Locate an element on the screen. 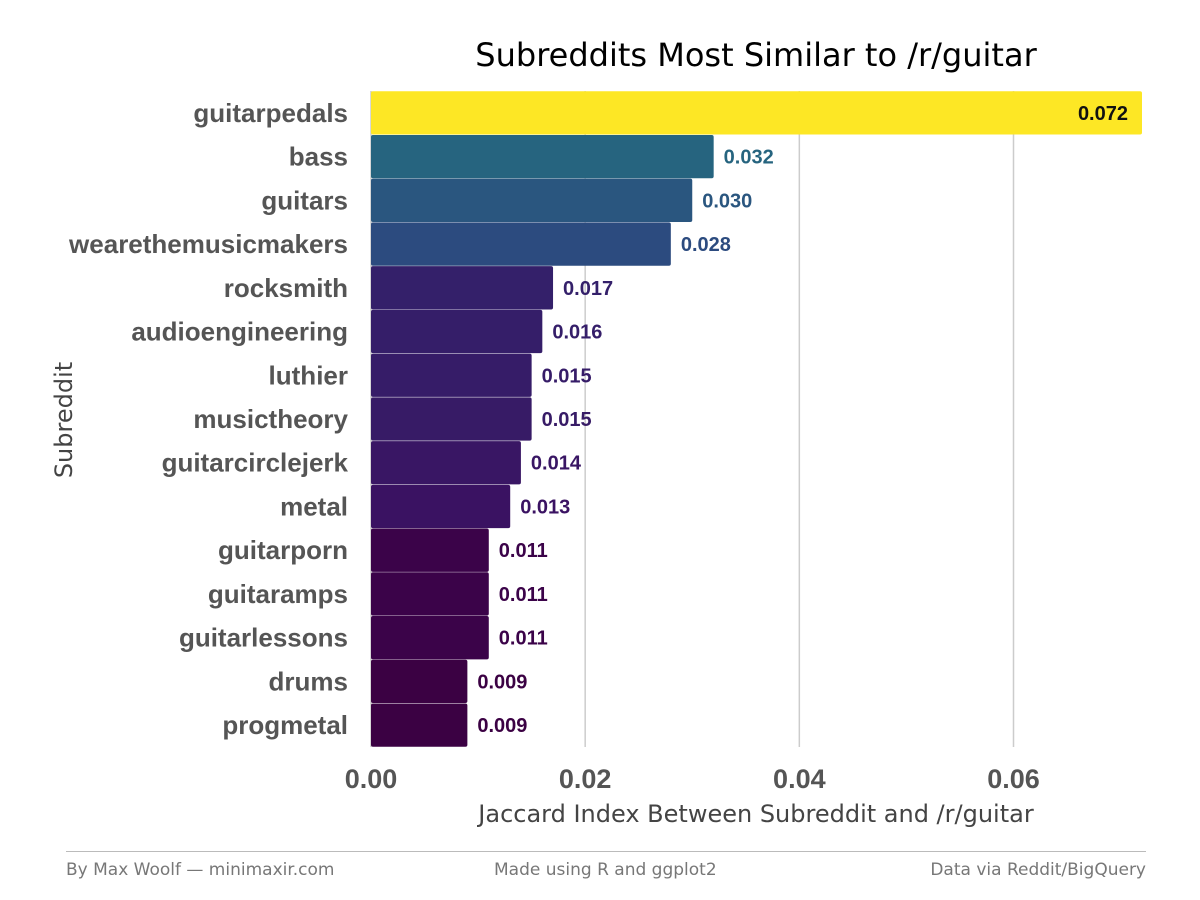 This screenshot has height=900, width=1200. category-label: progmetal is located at coordinates (285, 725).